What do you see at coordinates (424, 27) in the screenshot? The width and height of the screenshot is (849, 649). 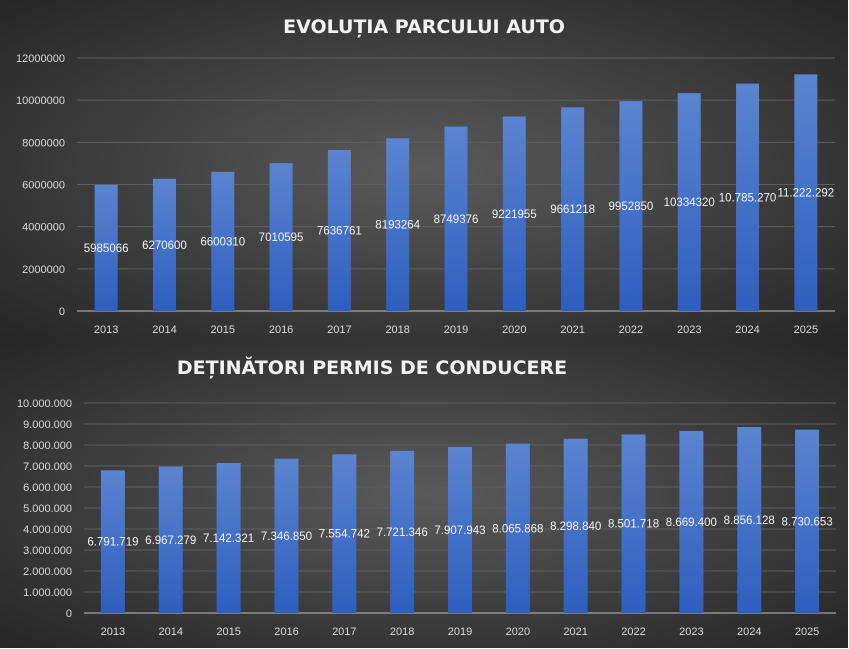 I see `chart-1-title: EVOLUȚIA PARCULUI AUTO` at bounding box center [424, 27].